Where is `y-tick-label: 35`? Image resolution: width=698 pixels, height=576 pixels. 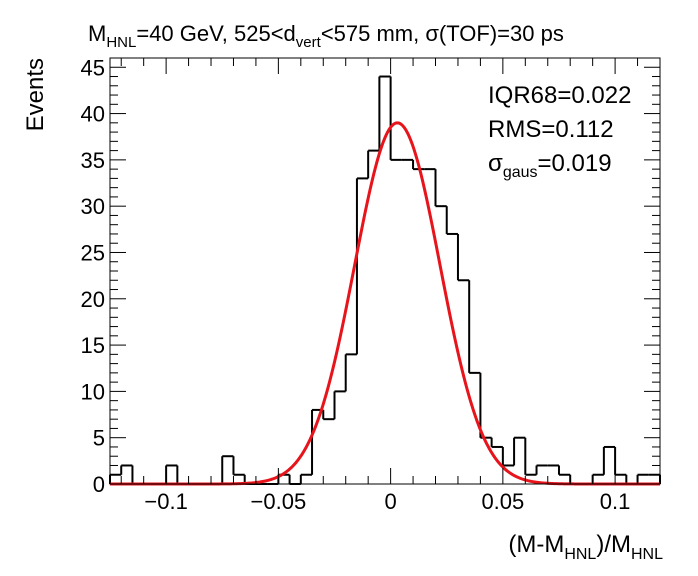
y-tick-label: 35 is located at coordinates (93, 160).